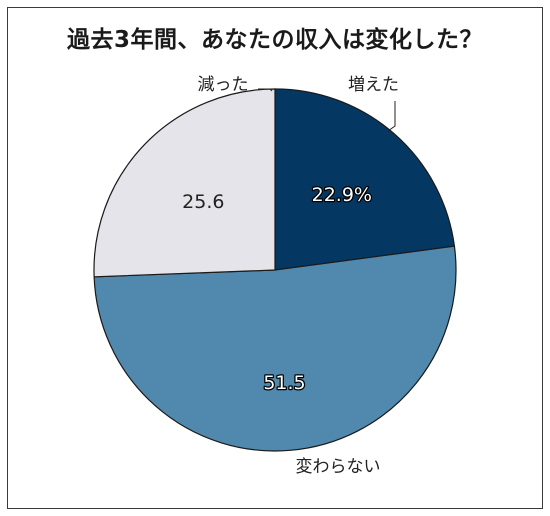 The width and height of the screenshot is (550, 516). I want to click on category-label-2: 変わらない, so click(338, 467).